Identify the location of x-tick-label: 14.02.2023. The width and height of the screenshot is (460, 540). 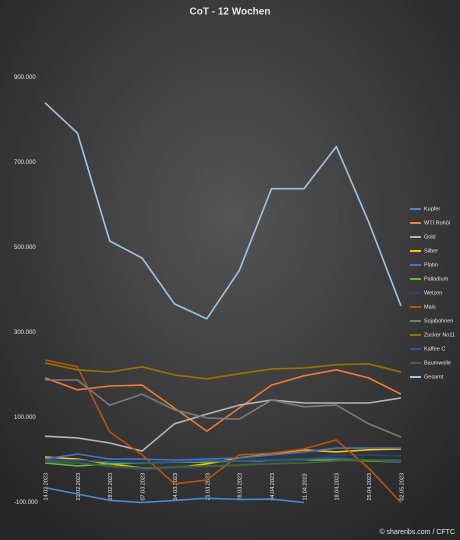
(46, 487).